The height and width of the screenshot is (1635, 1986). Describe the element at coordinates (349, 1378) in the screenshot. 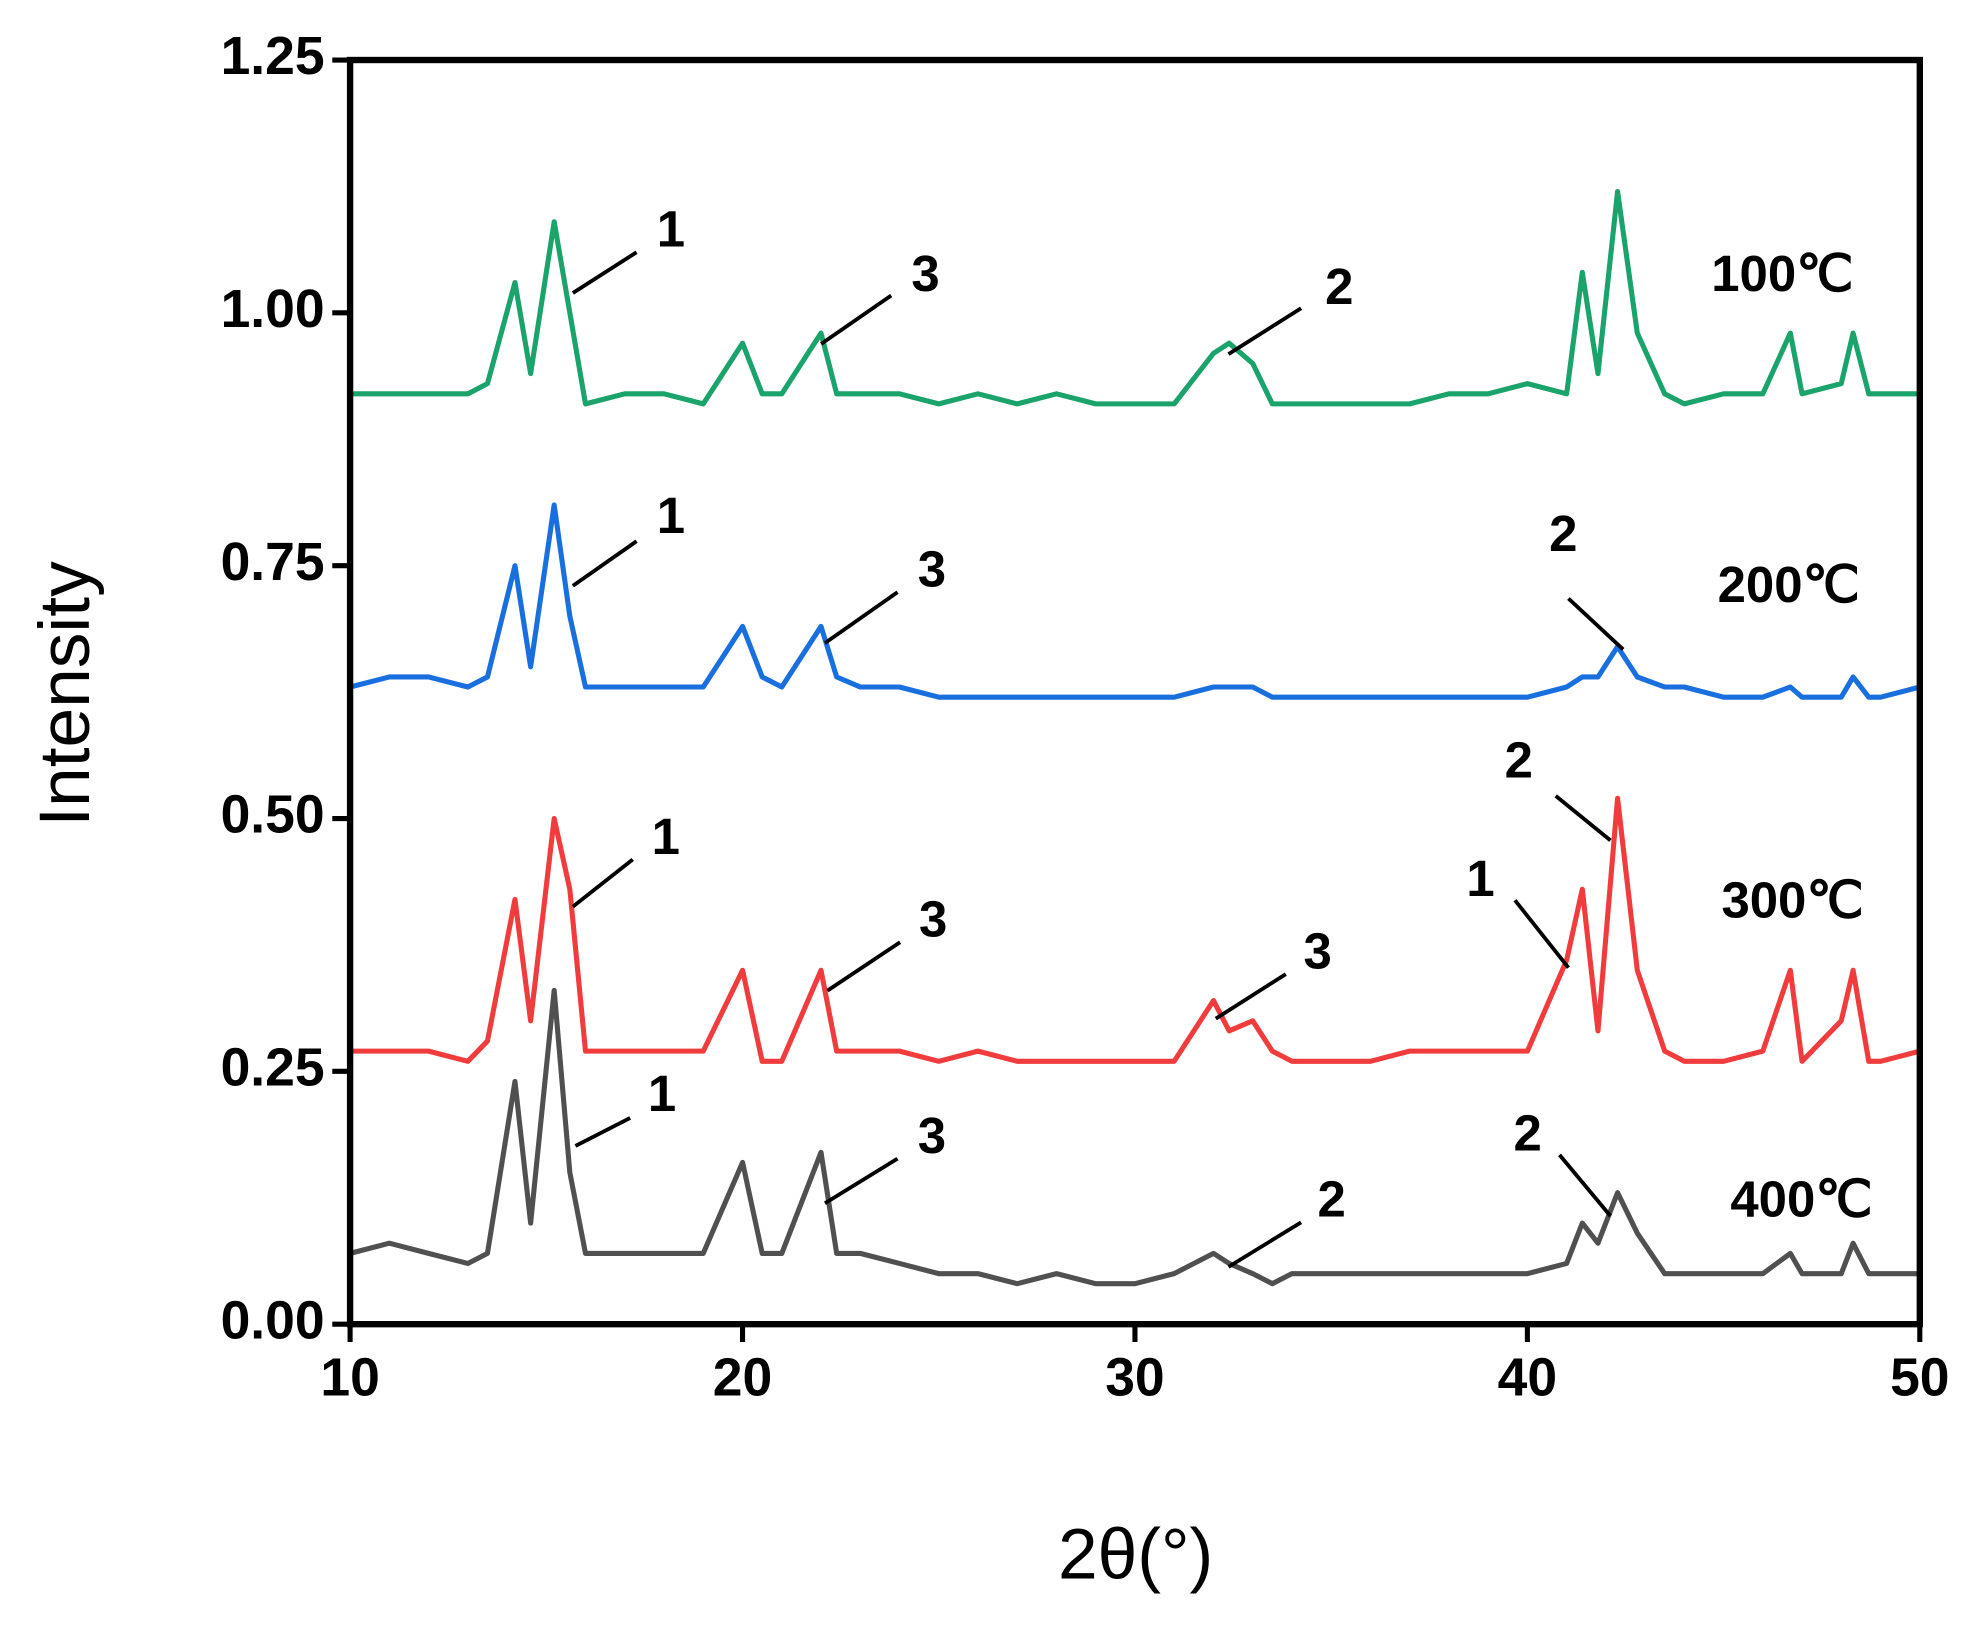

I see `x-tick-label: 10` at that location.